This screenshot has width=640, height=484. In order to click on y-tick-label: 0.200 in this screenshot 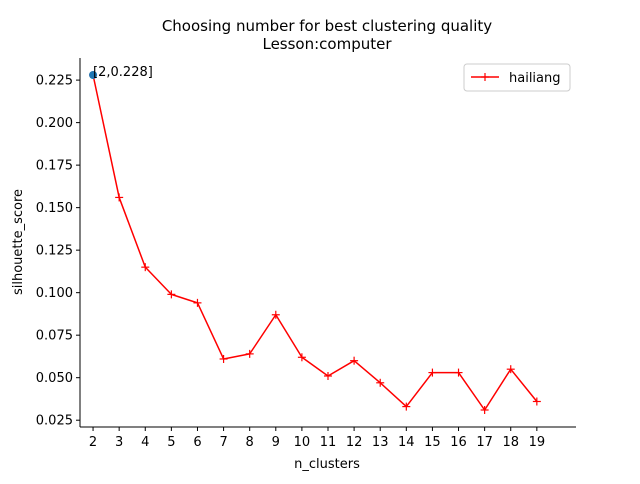, I will do `click(54, 123)`.